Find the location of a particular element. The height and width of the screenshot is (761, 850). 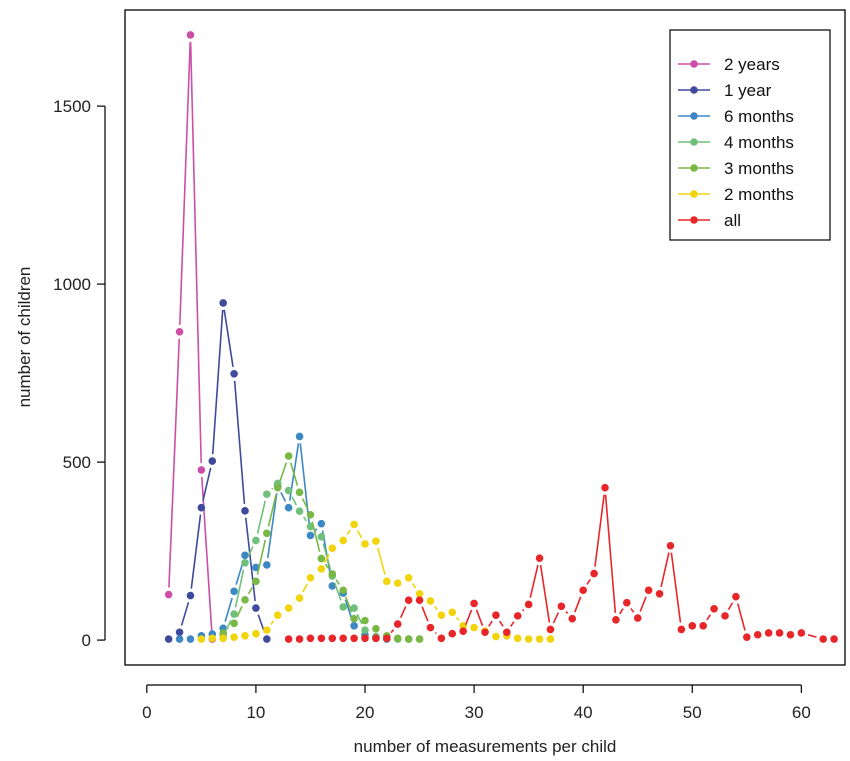

series-1-year is located at coordinates (217, 471).